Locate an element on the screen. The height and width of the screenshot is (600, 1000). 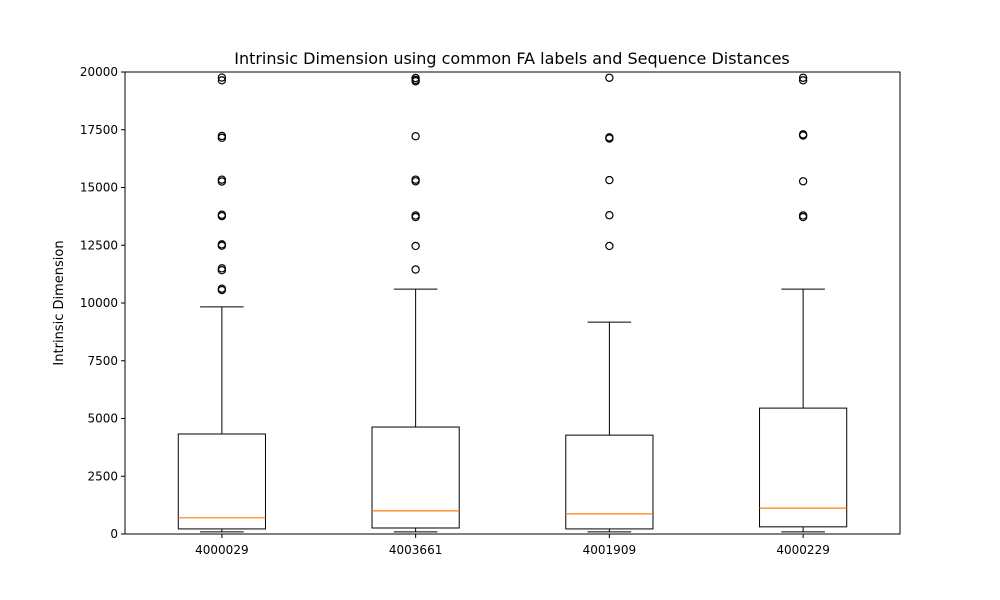
y-tick-label-2: 5000 is located at coordinates (102, 419).